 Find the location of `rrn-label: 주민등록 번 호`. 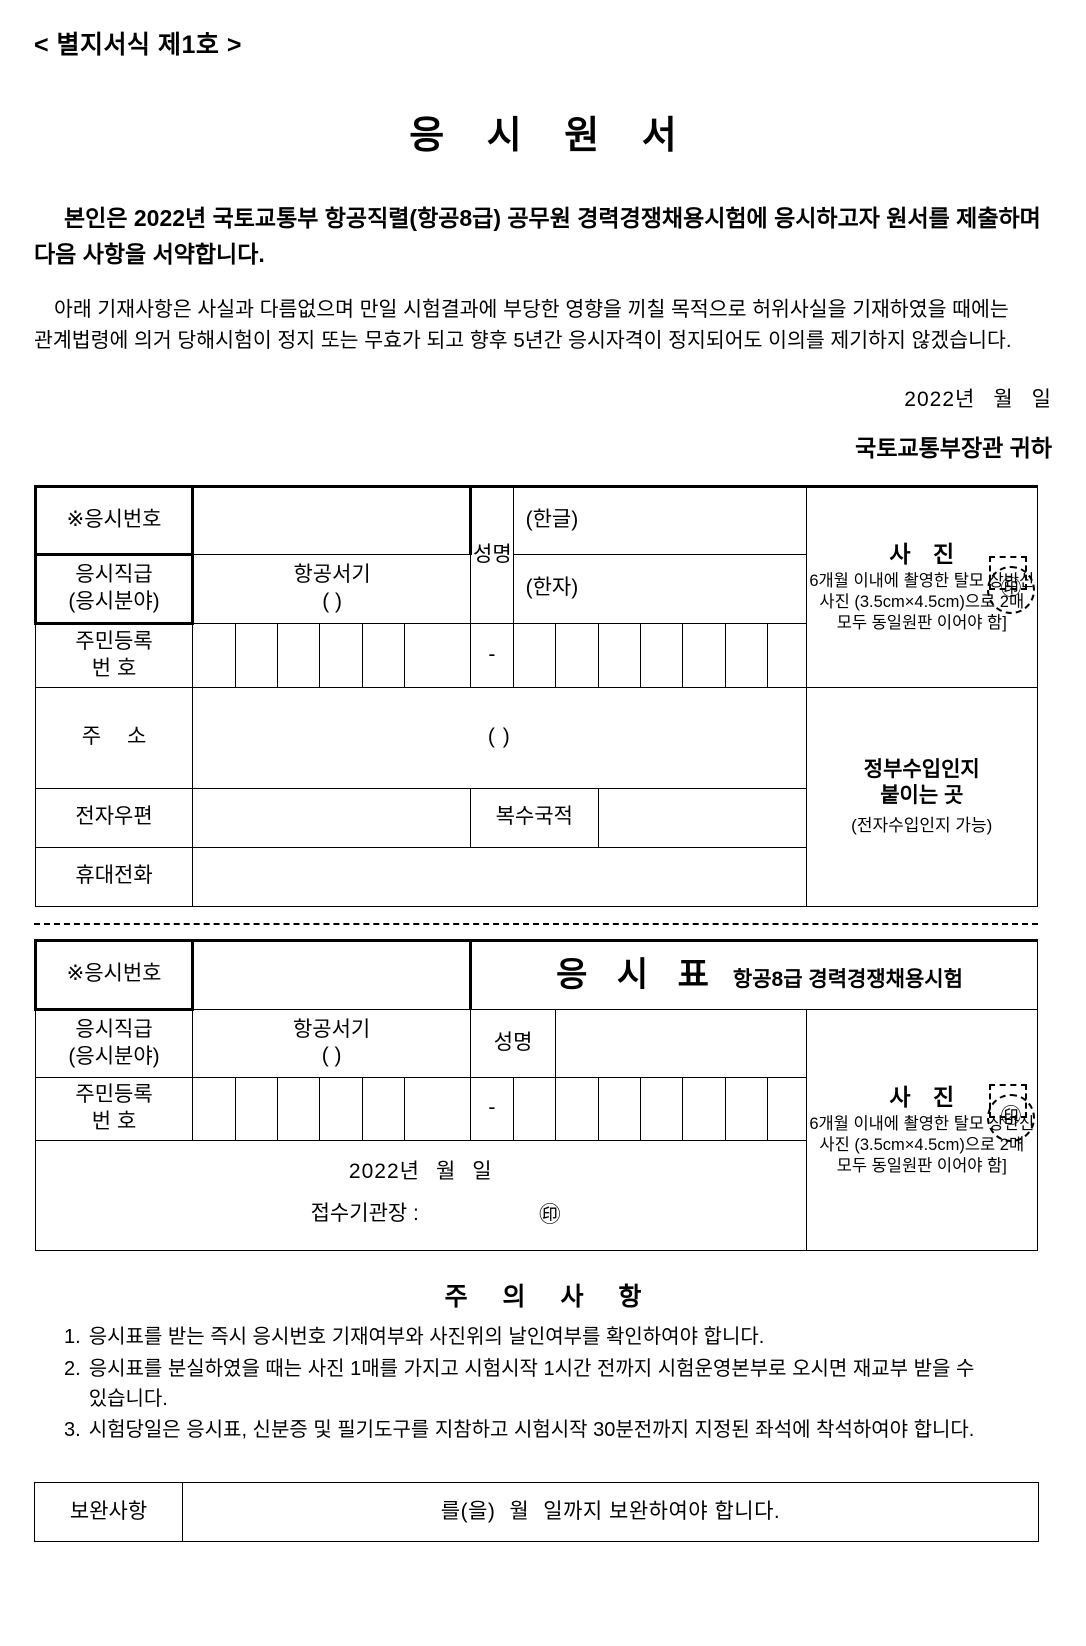

rrn-label: 주민등록 번 호 is located at coordinates (114, 655).